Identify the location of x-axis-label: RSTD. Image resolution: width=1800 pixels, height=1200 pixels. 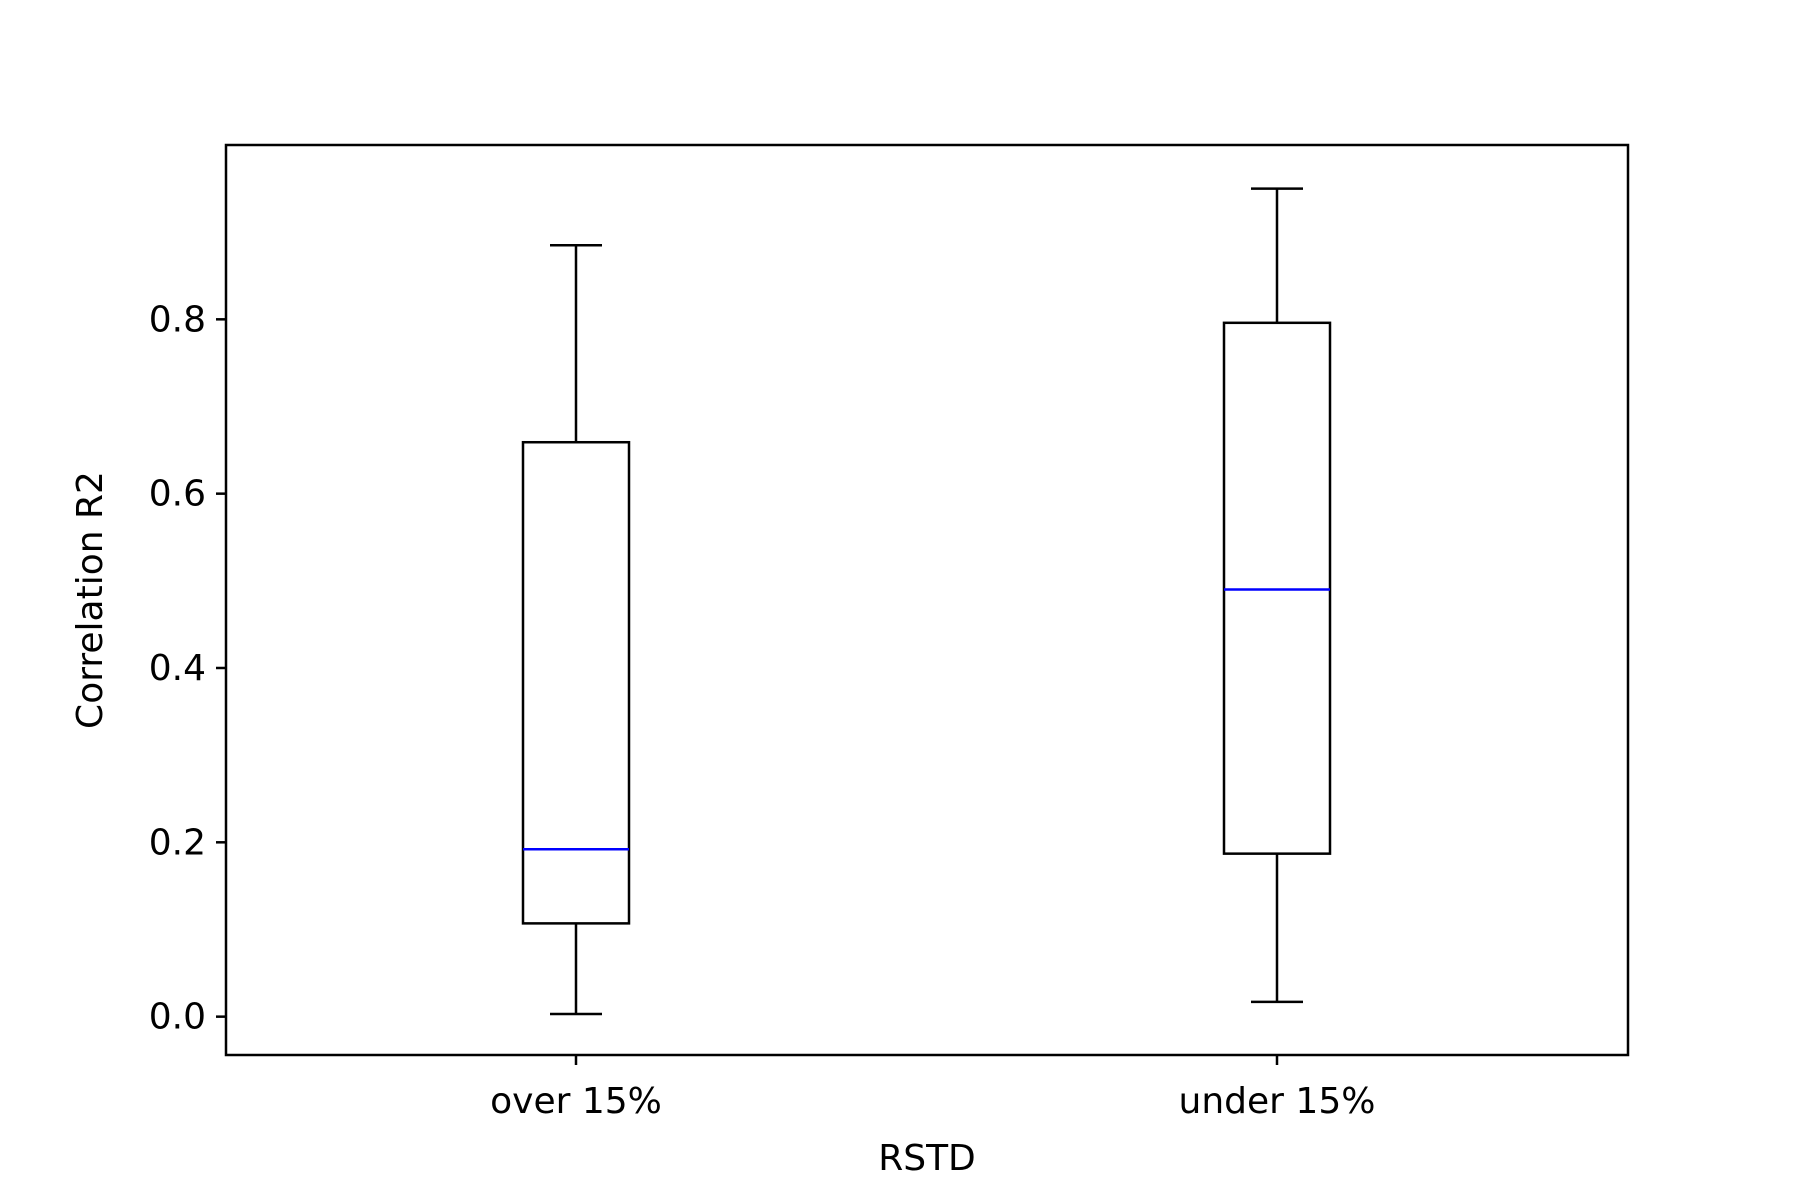
(927, 1158).